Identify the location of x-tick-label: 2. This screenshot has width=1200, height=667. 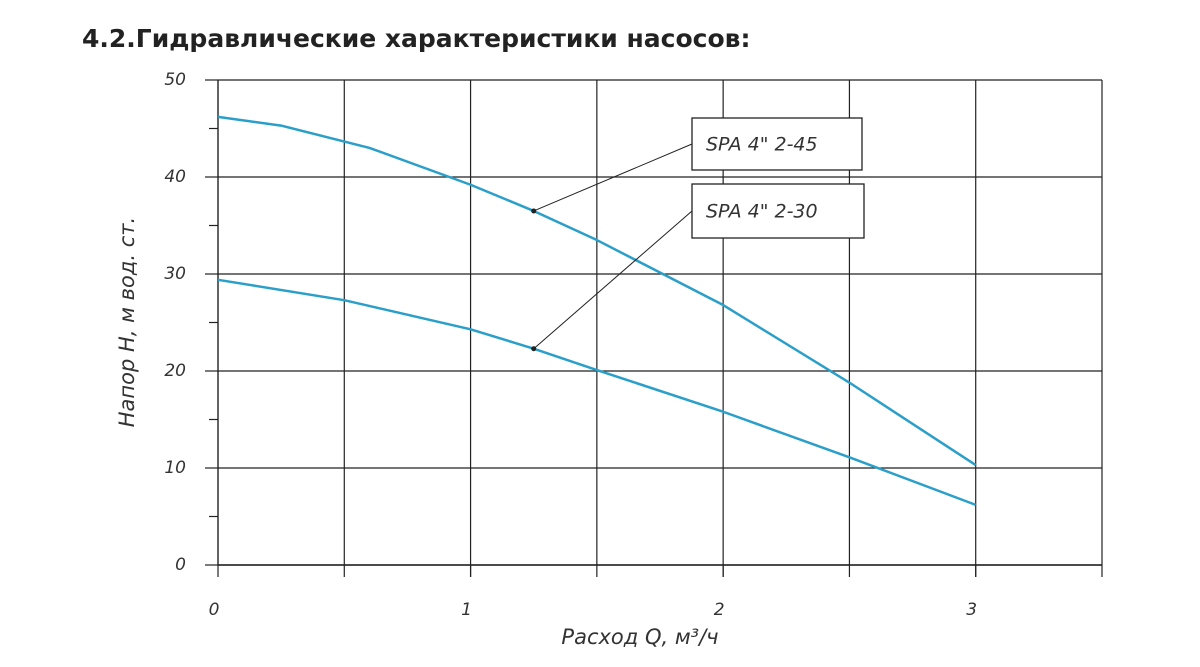
(719, 610).